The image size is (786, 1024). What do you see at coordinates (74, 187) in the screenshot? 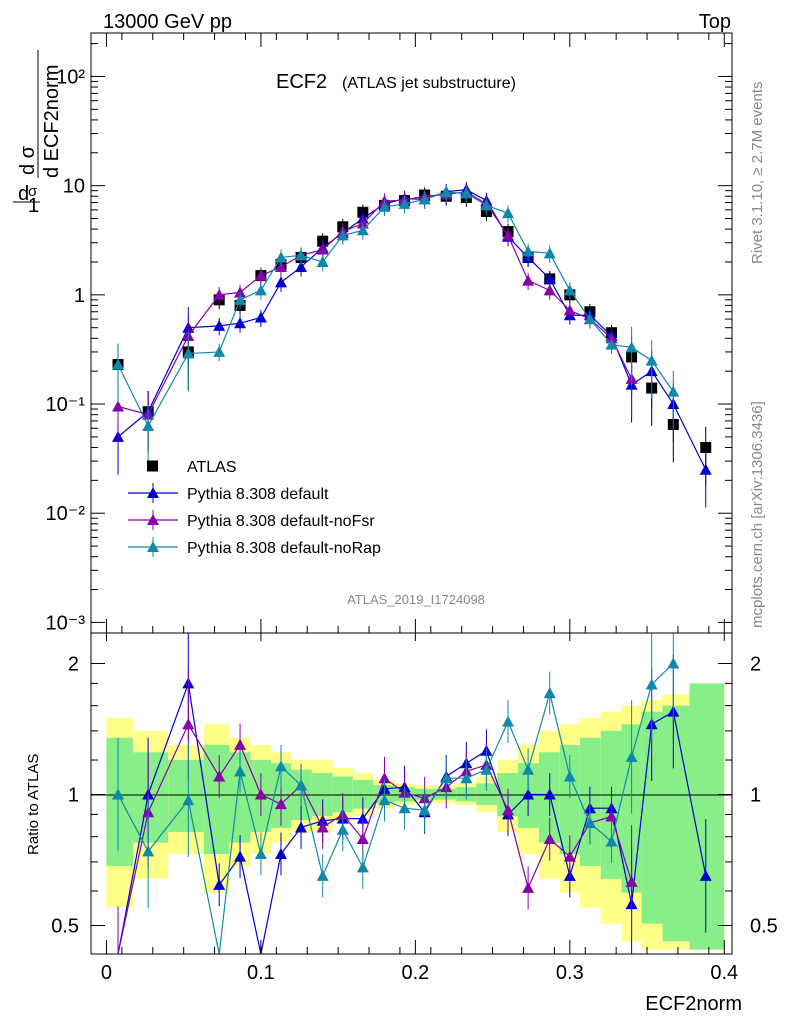
I see `main-y-tick-label: 10` at bounding box center [74, 187].